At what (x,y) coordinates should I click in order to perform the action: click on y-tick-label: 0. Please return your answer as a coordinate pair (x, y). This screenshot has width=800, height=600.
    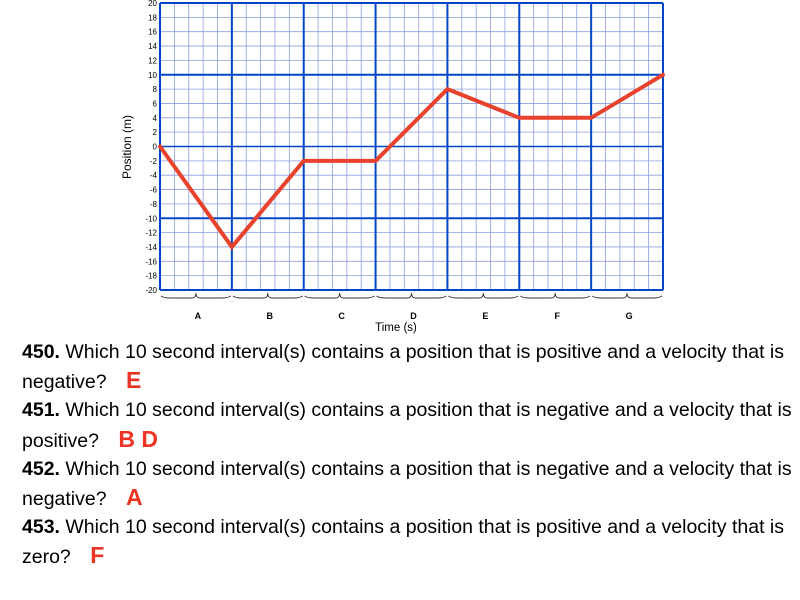
    Looking at the image, I should click on (155, 147).